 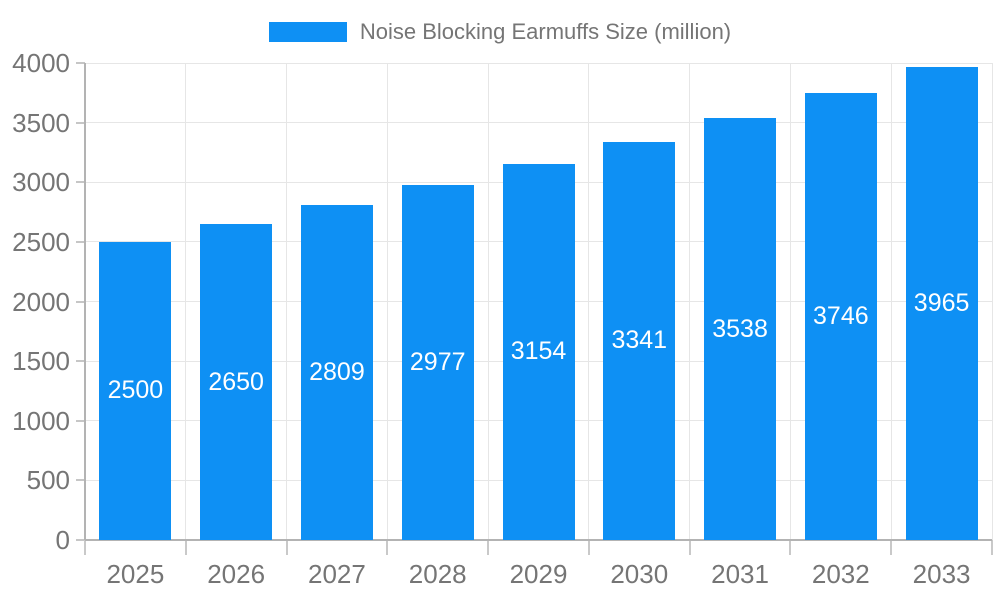 I want to click on legend-label: Noise Blocking Earmuffs Size (million), so click(x=545, y=31).